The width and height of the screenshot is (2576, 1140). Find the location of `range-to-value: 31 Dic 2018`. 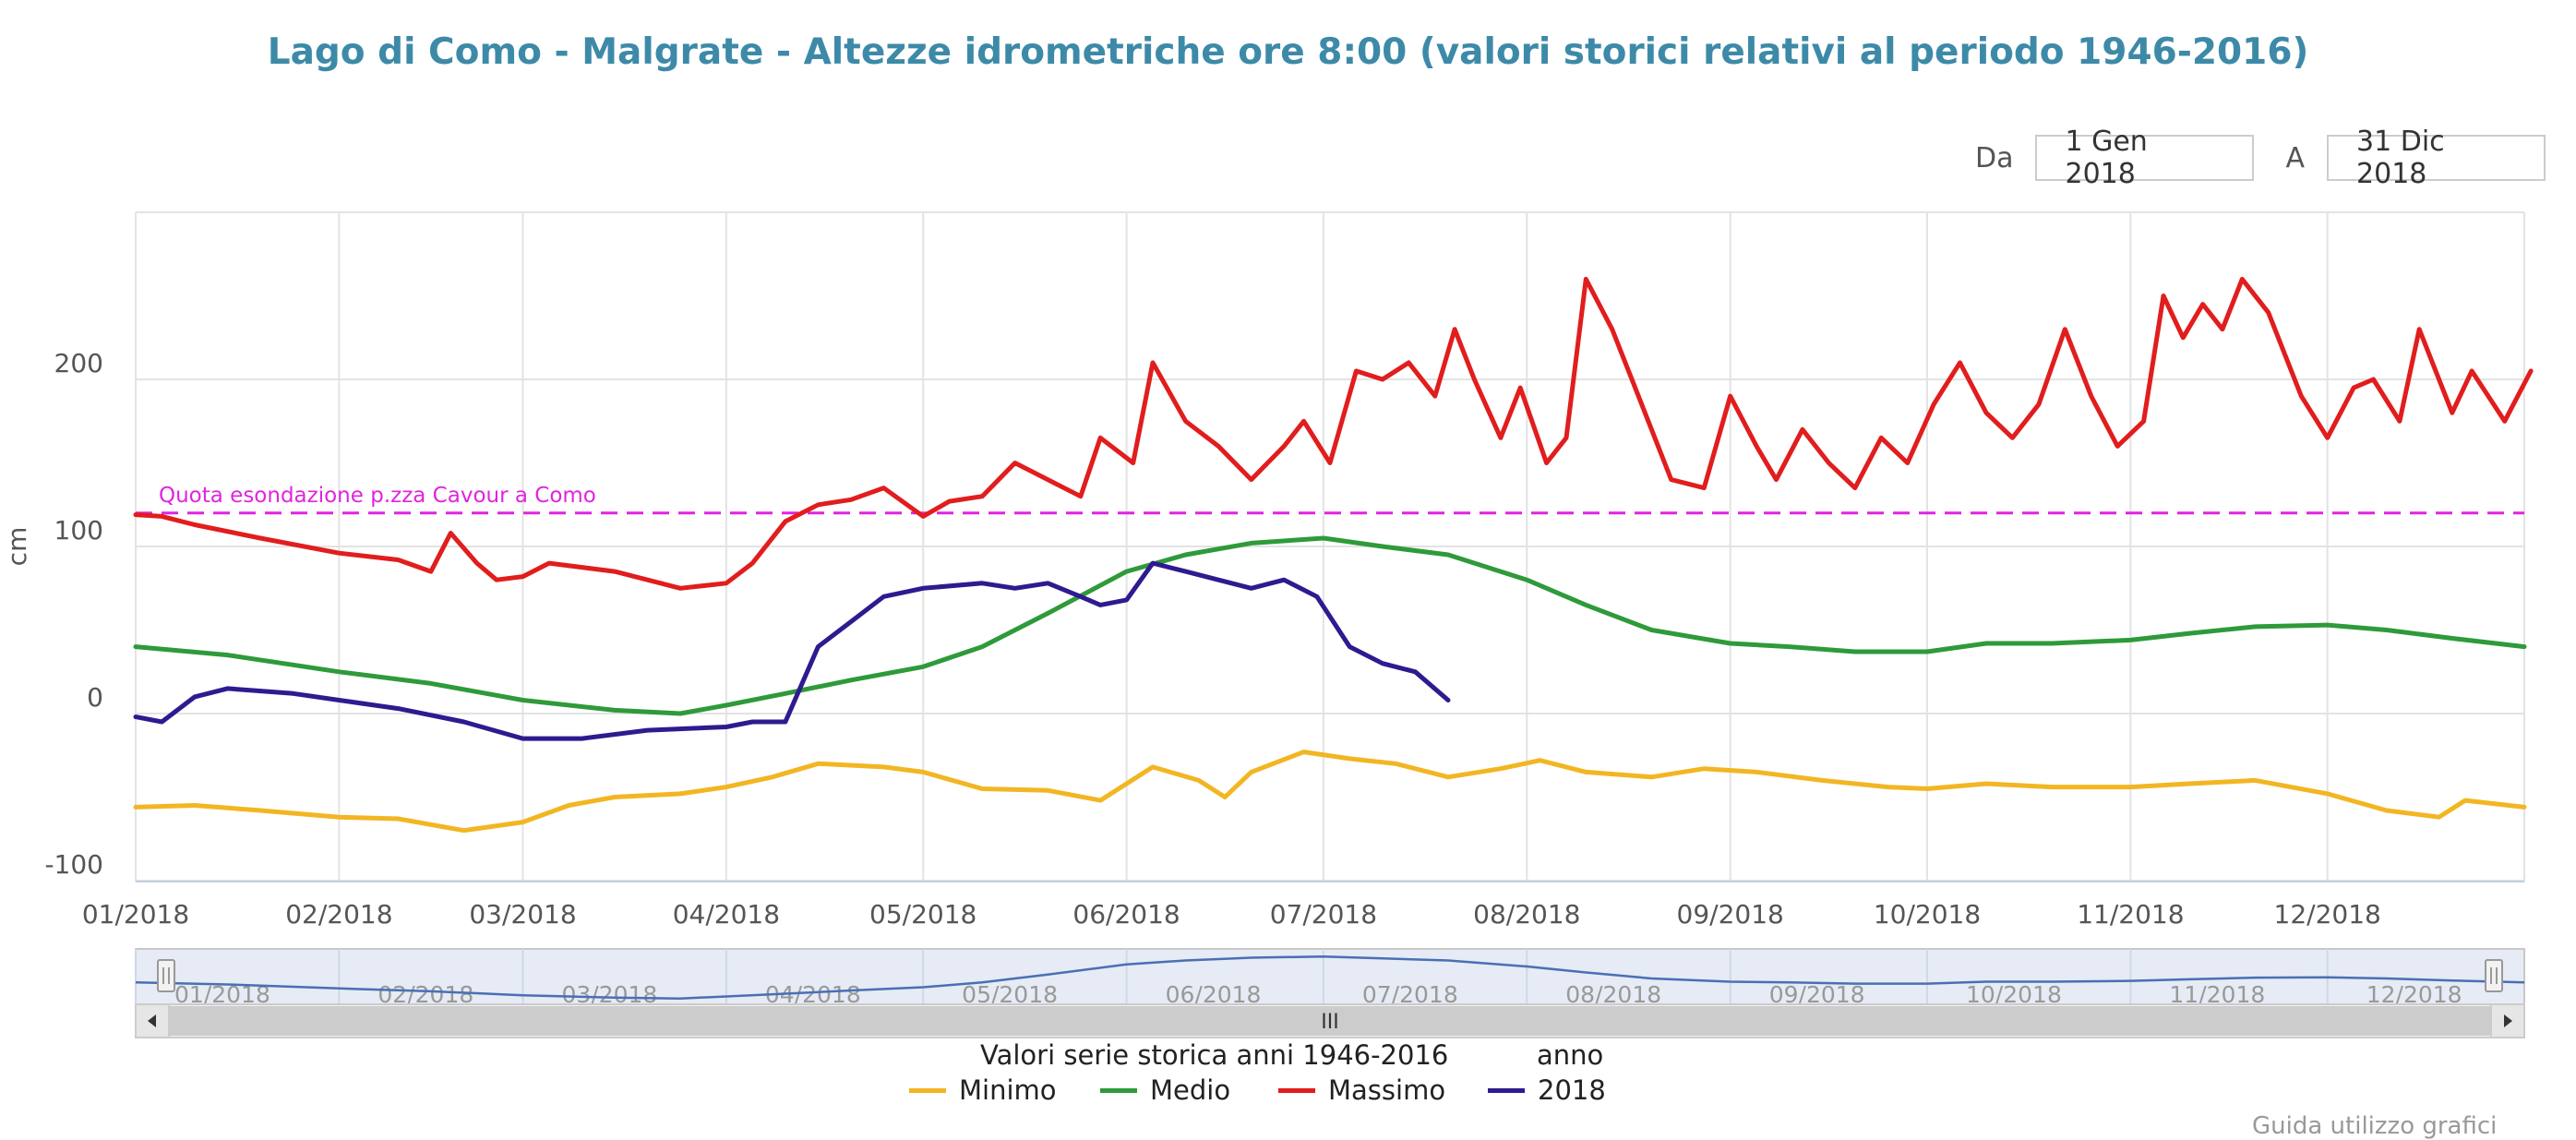

range-to-value: 31 Dic 2018 is located at coordinates (2401, 158).